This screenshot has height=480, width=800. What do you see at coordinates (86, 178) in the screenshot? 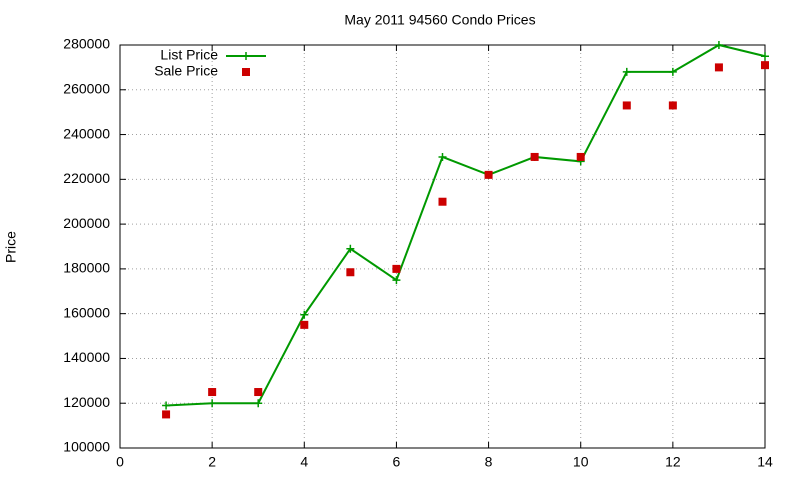
I see `y-tick-label: 220000` at bounding box center [86, 178].